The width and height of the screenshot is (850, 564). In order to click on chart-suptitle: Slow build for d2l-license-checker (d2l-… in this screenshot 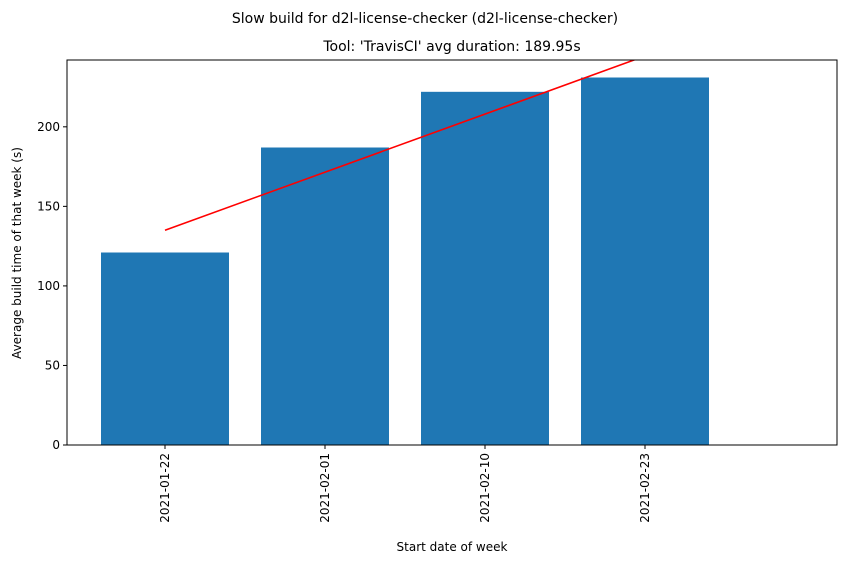, I will do `click(425, 19)`.